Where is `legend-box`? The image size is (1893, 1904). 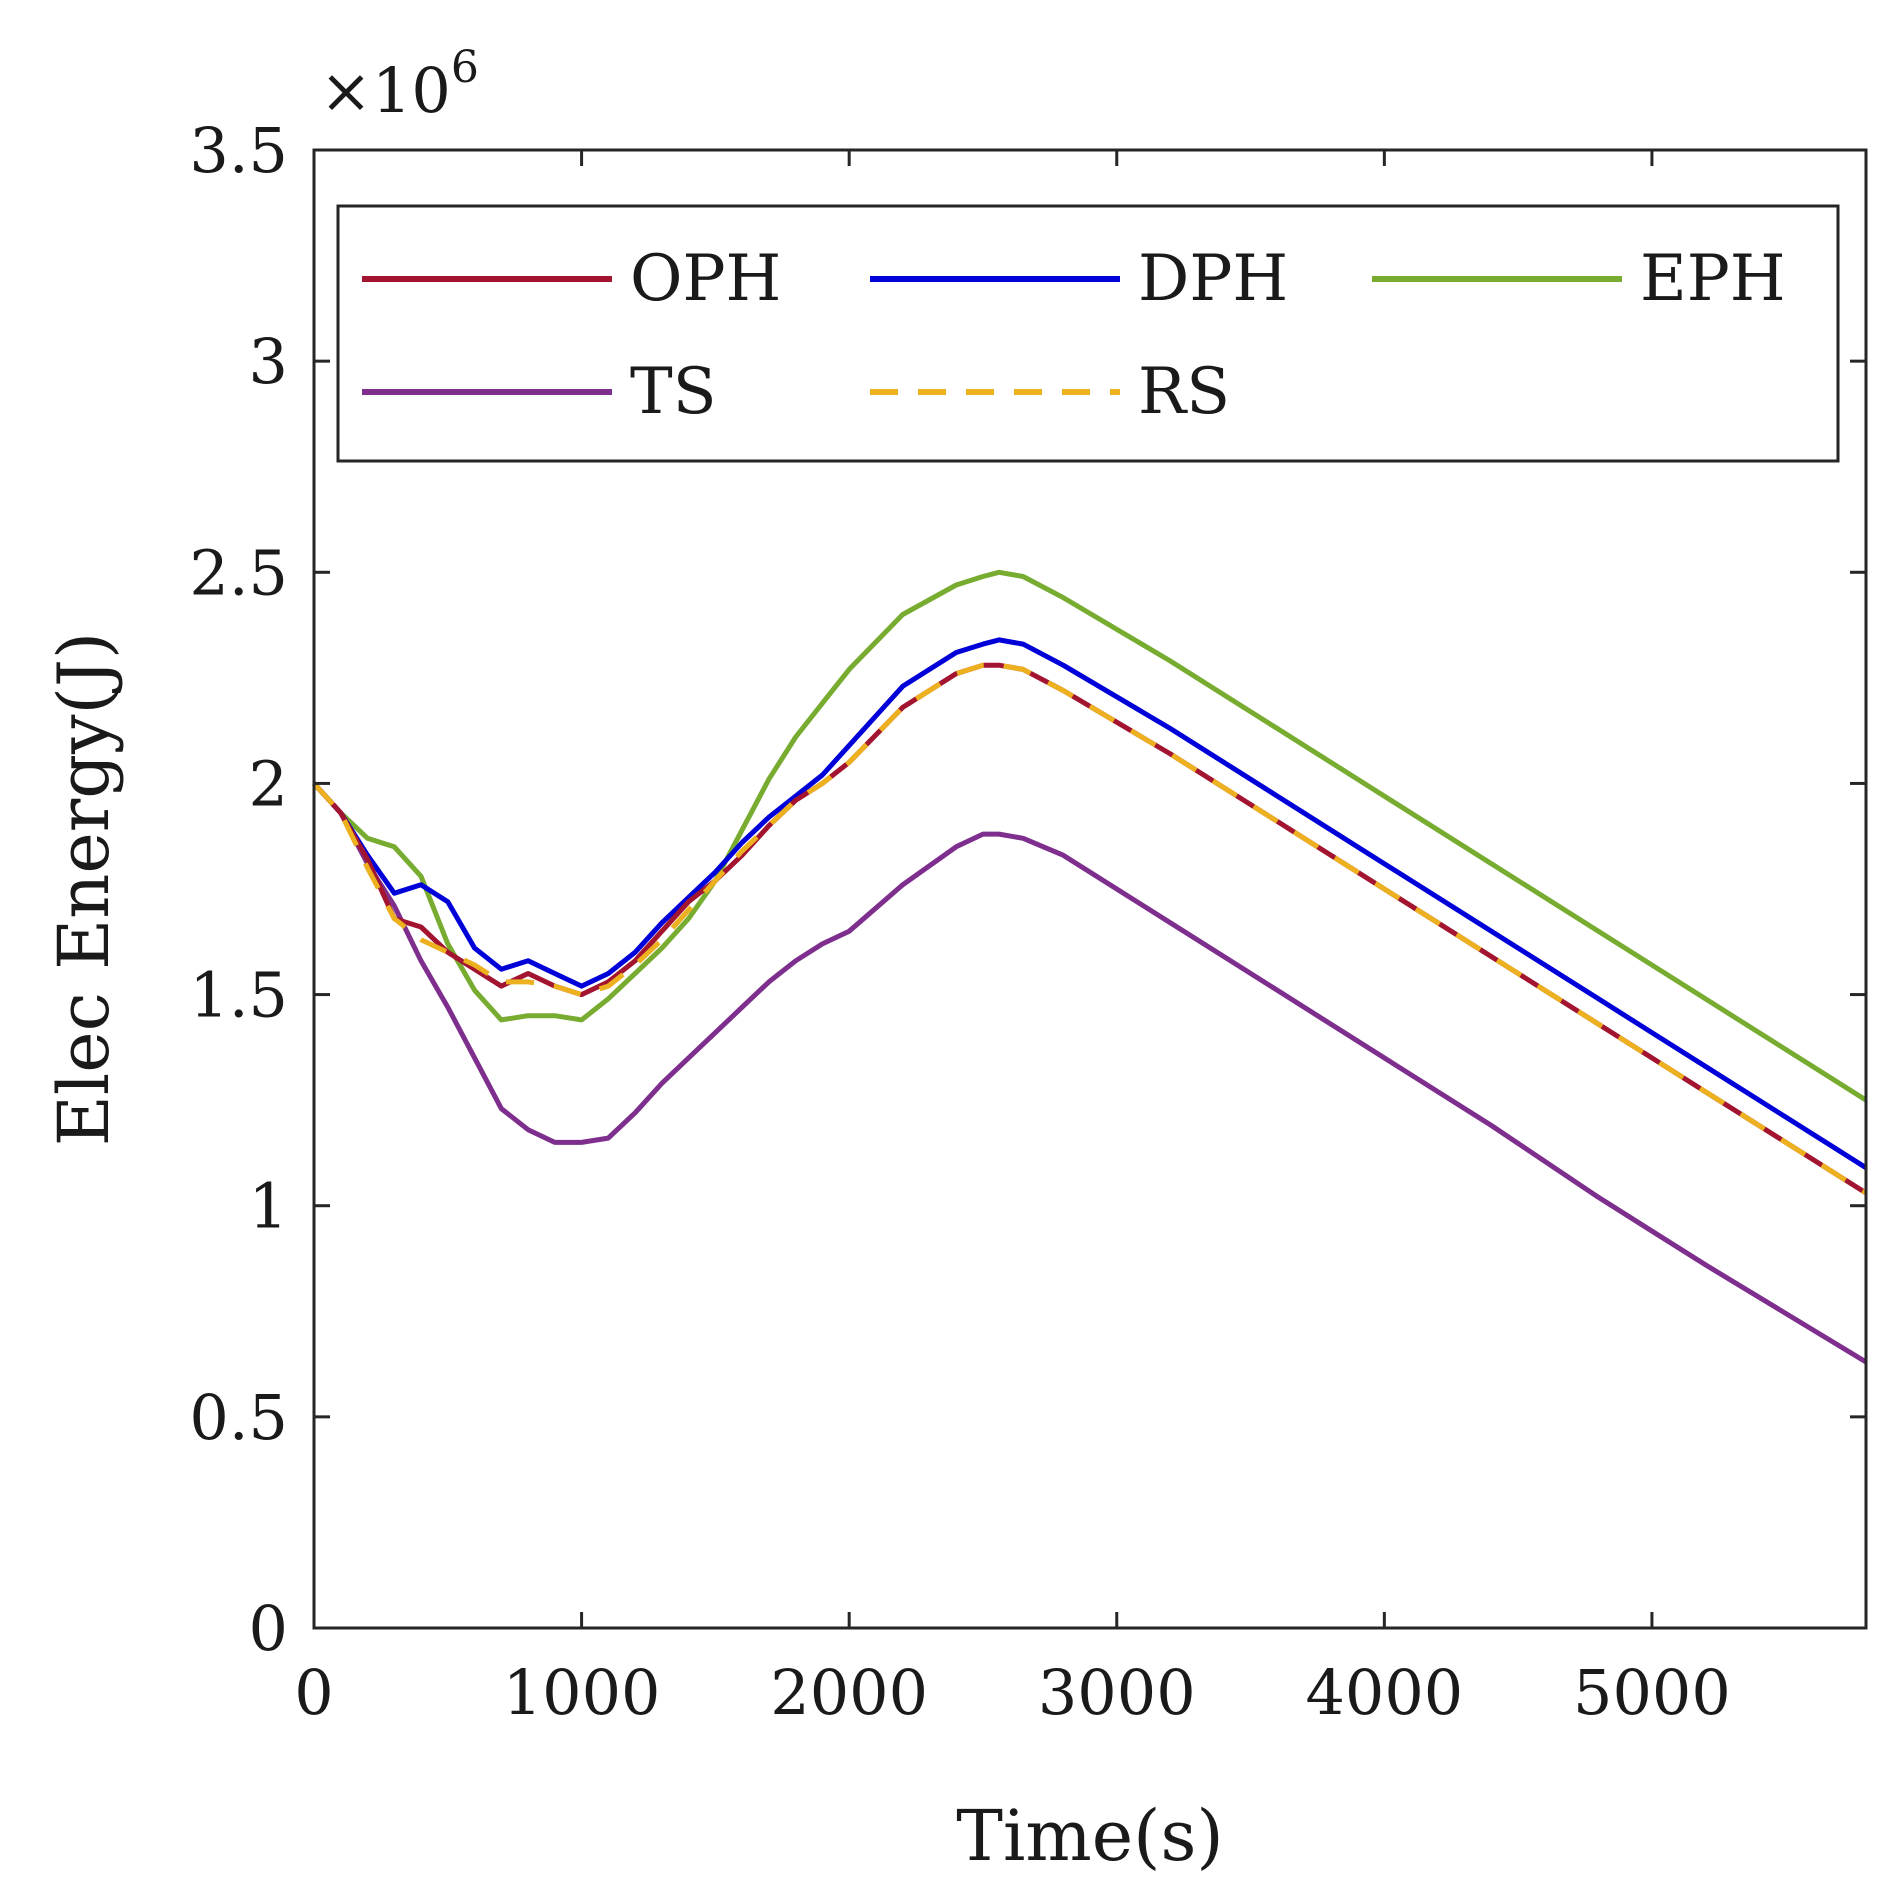 legend-box is located at coordinates (1088, 333).